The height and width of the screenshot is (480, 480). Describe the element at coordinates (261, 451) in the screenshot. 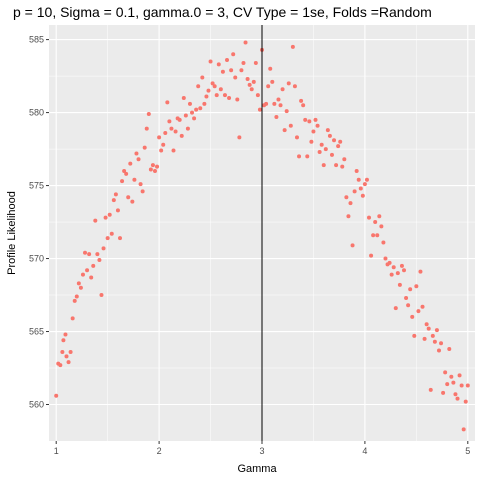

I see `x-tick-label: 3` at that location.